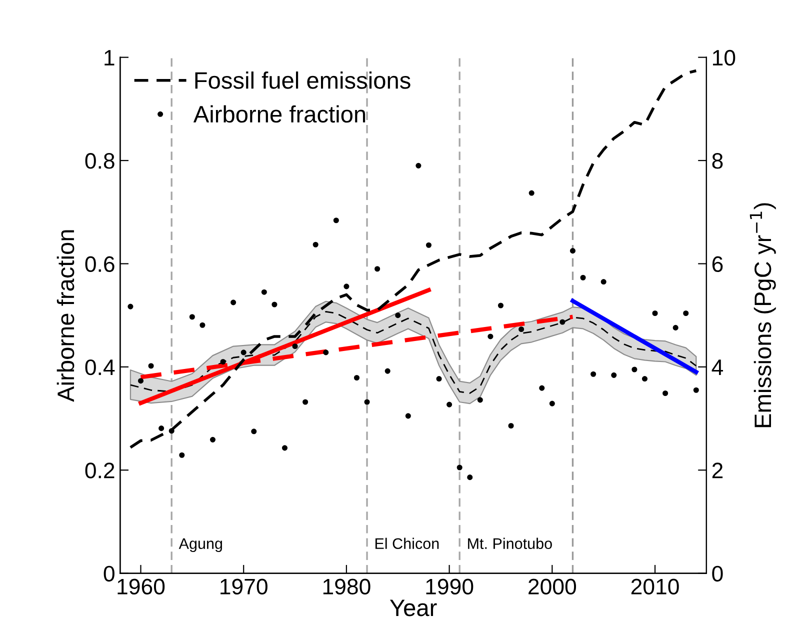 This screenshot has width=812, height=637. What do you see at coordinates (200, 545) in the screenshot?
I see `ref-line-label: Agung` at bounding box center [200, 545].